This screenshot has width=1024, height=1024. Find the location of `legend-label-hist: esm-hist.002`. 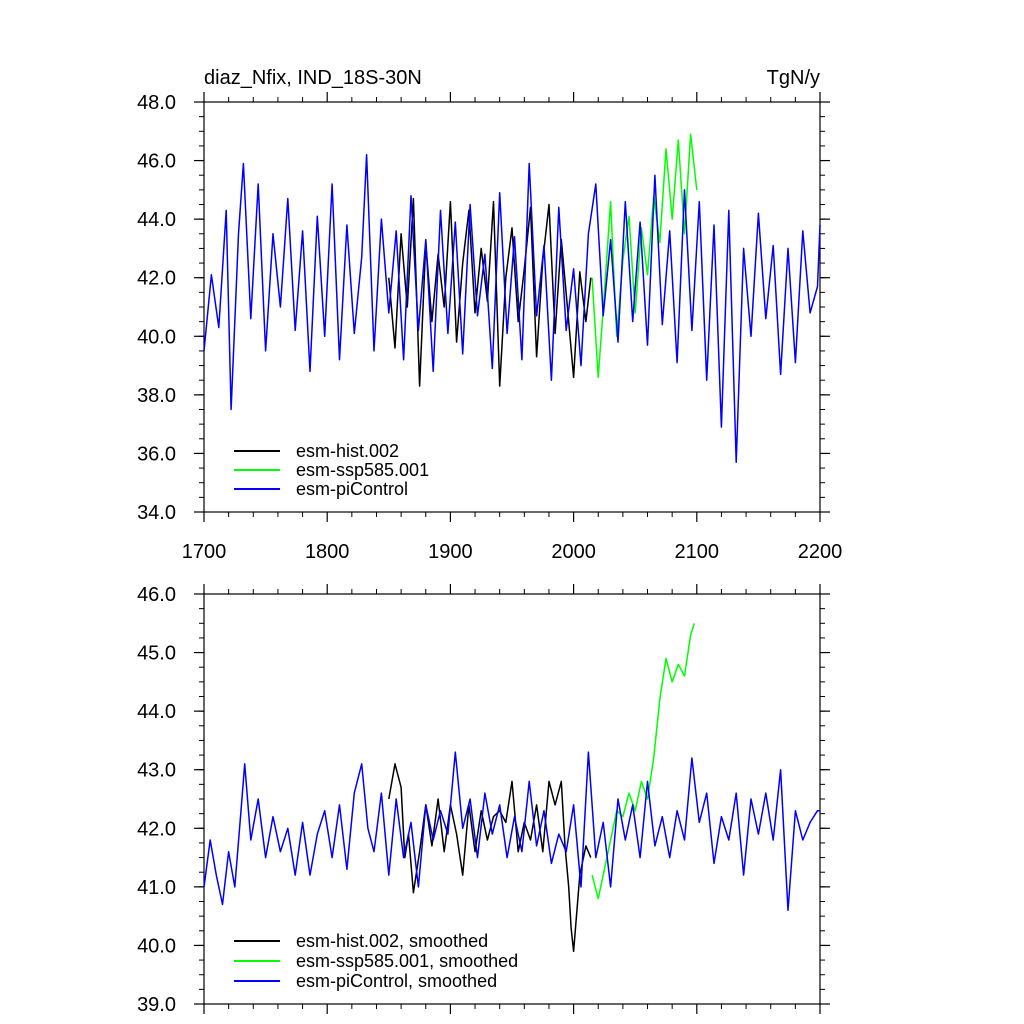

legend-label-hist: esm-hist.002 is located at coordinates (347, 451).